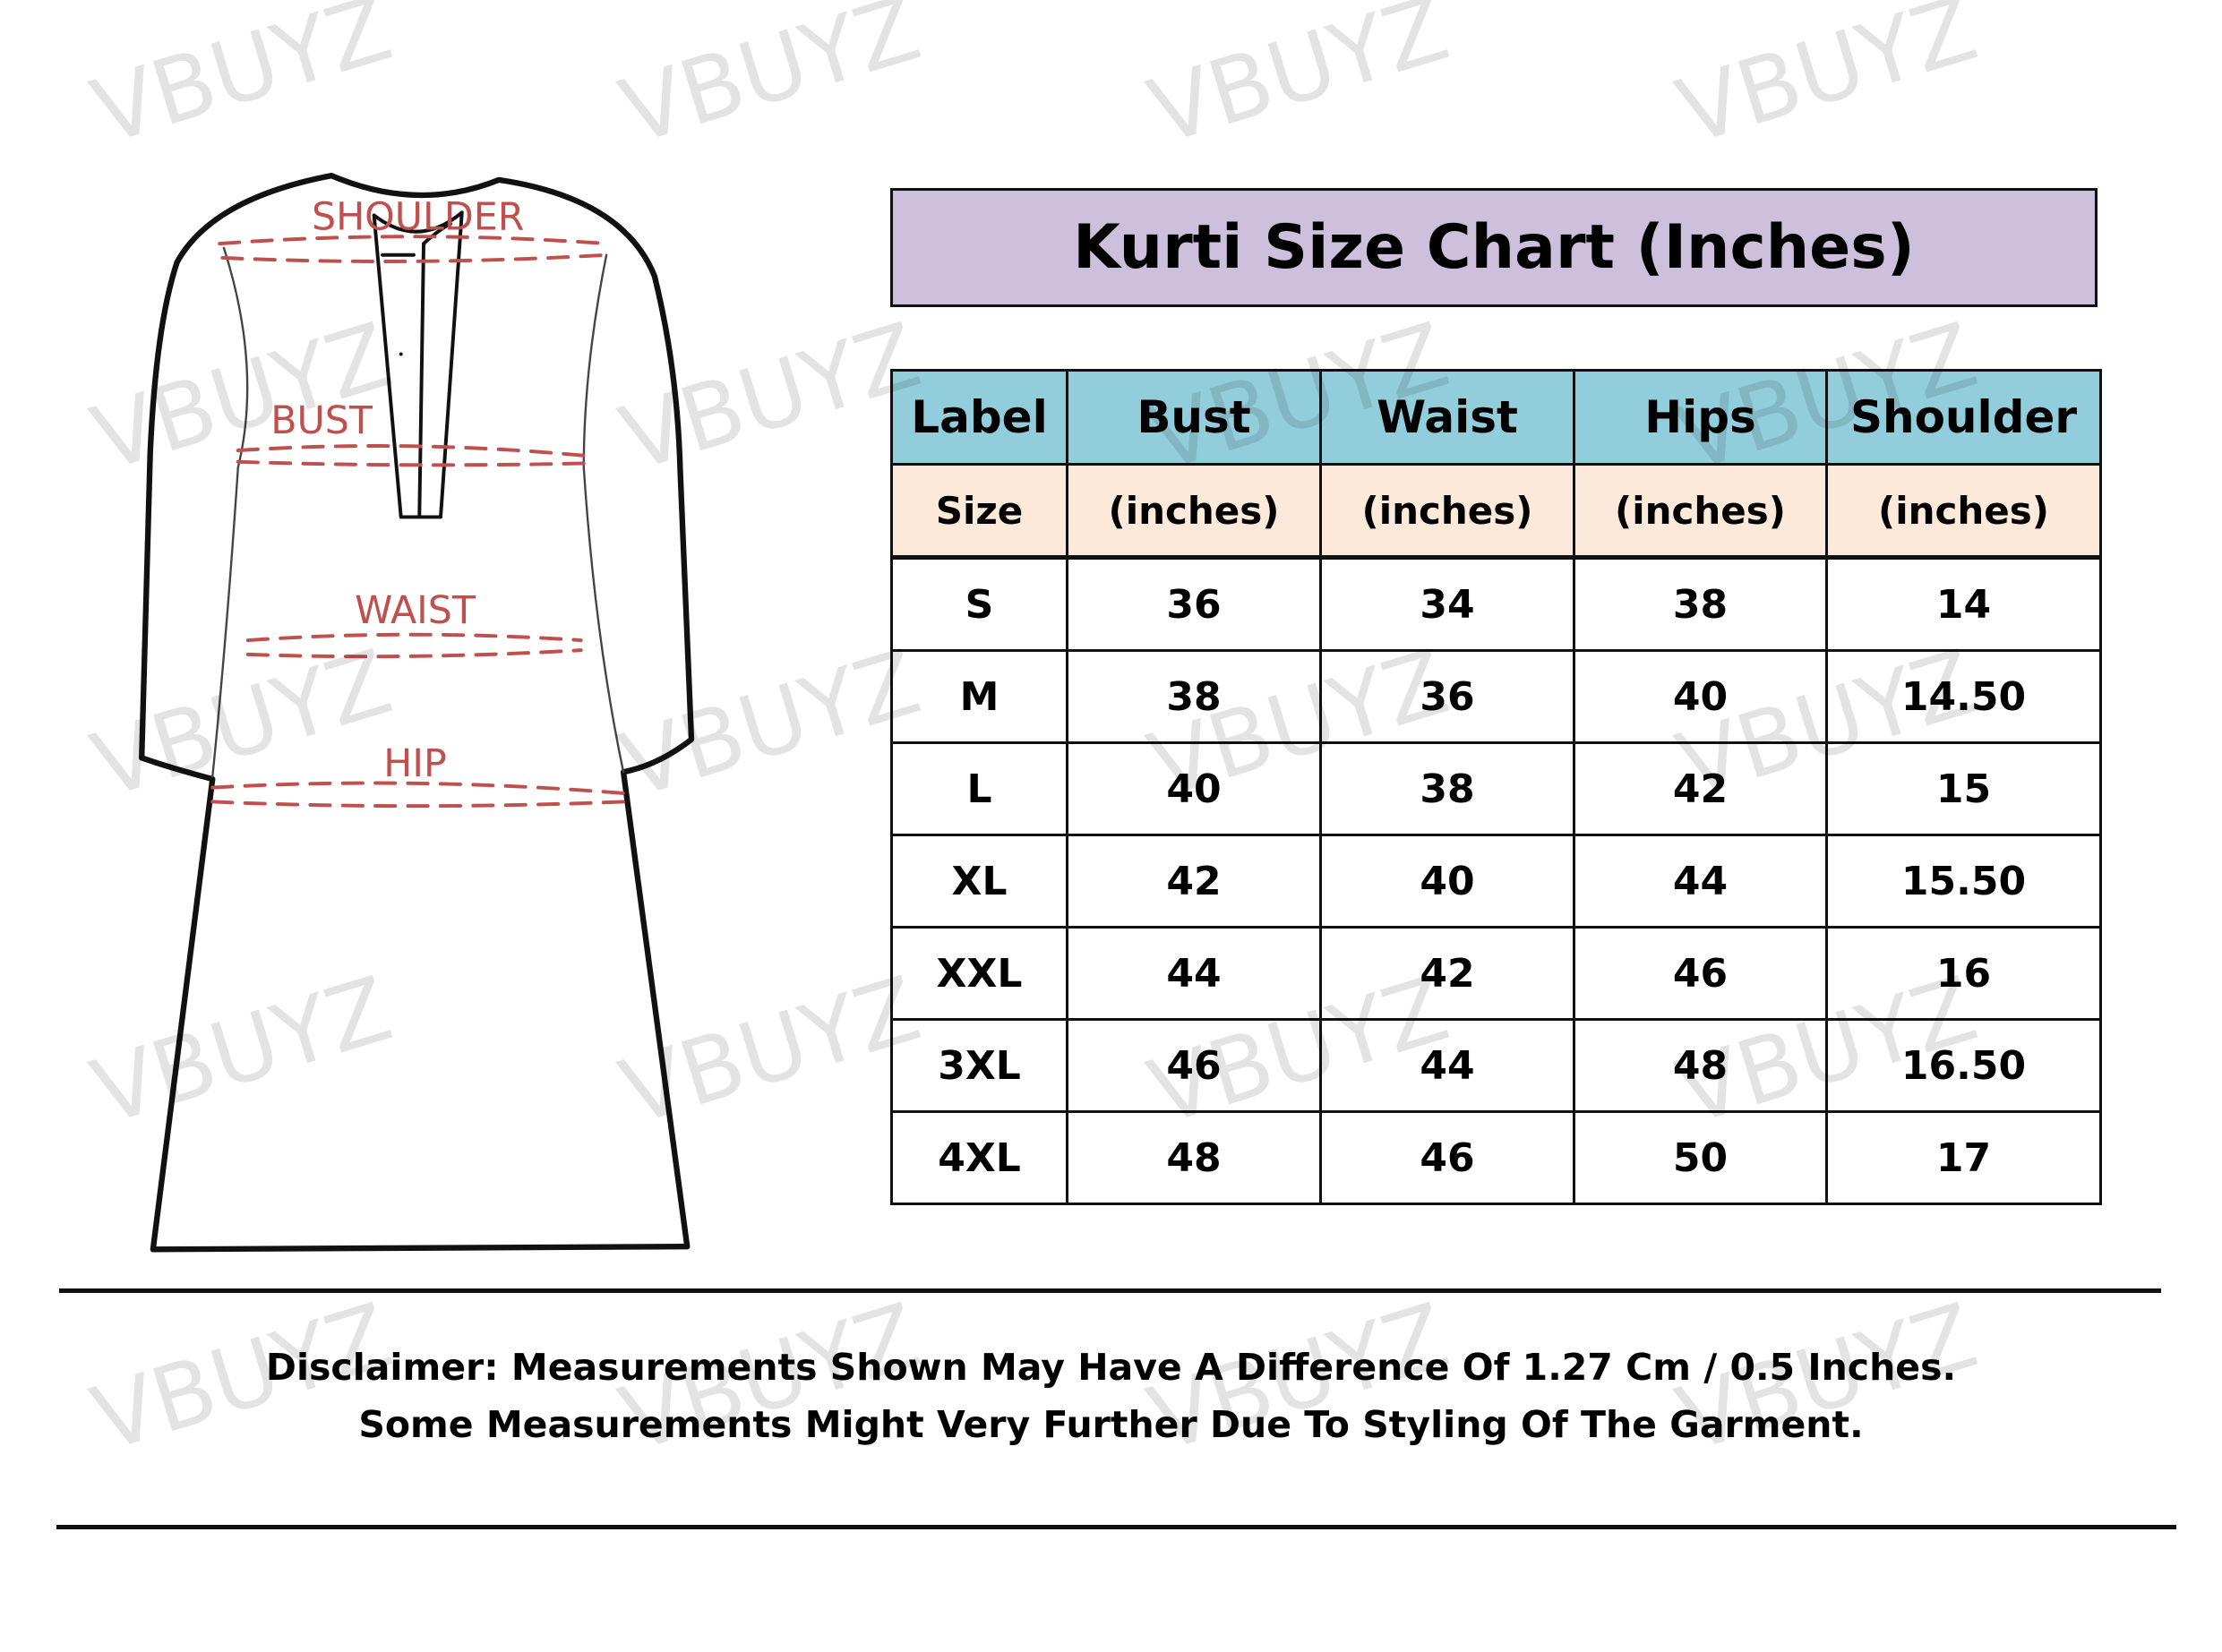 The image size is (2222, 1652). What do you see at coordinates (979, 1157) in the screenshot?
I see `size-label-cell: 4XL` at bounding box center [979, 1157].